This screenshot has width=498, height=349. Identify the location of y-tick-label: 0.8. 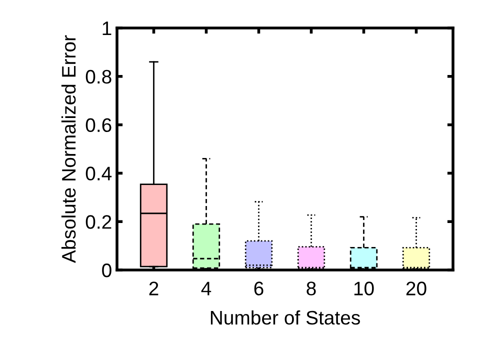
(99, 77).